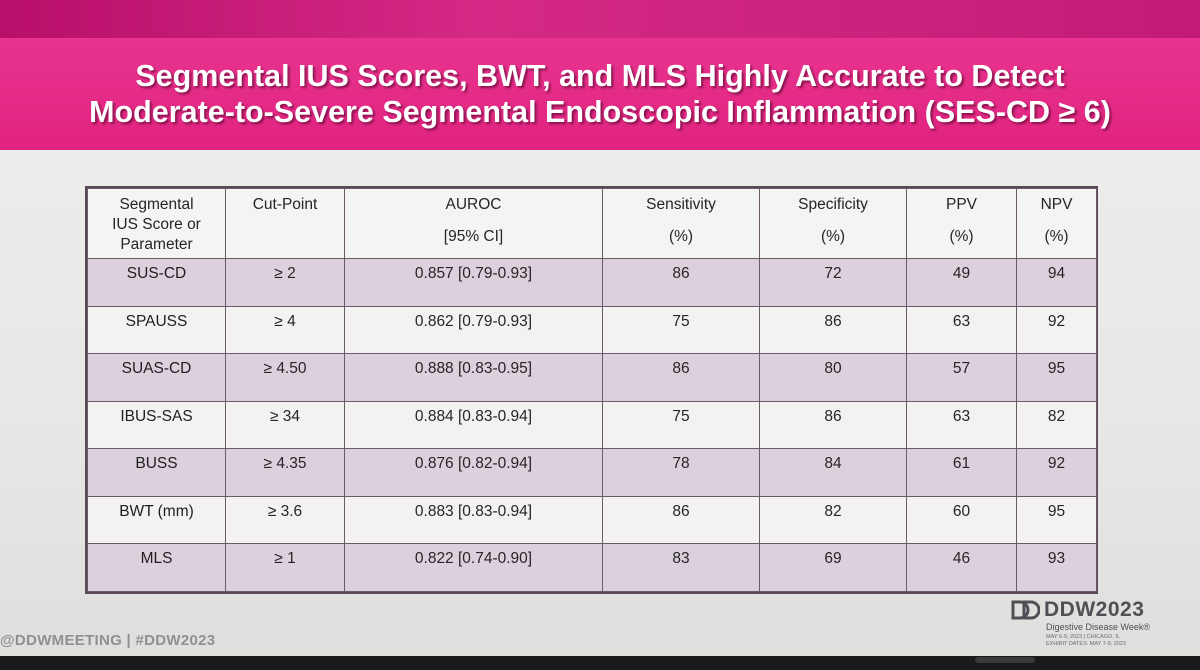 Image resolution: width=1200 pixels, height=670 pixels. What do you see at coordinates (1056, 567) in the screenshot?
I see `cell-npv: 93` at bounding box center [1056, 567].